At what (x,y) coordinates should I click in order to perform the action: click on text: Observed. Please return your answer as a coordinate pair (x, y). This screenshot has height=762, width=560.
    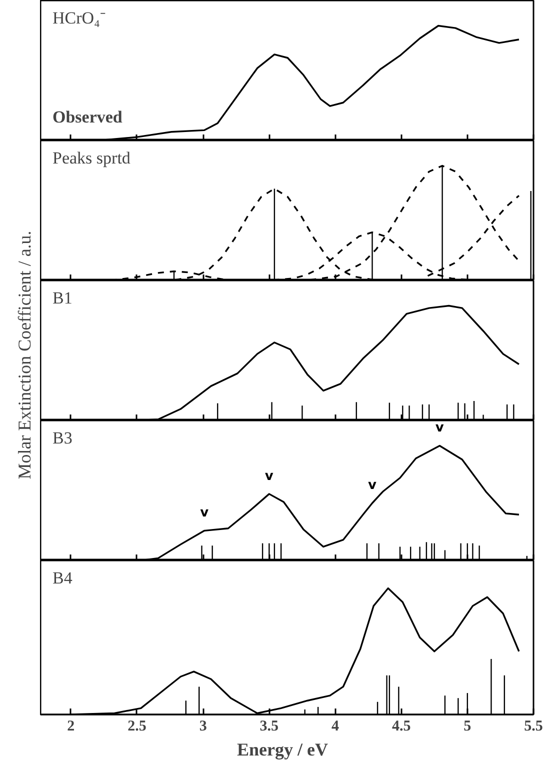
    Looking at the image, I should click on (87, 117).